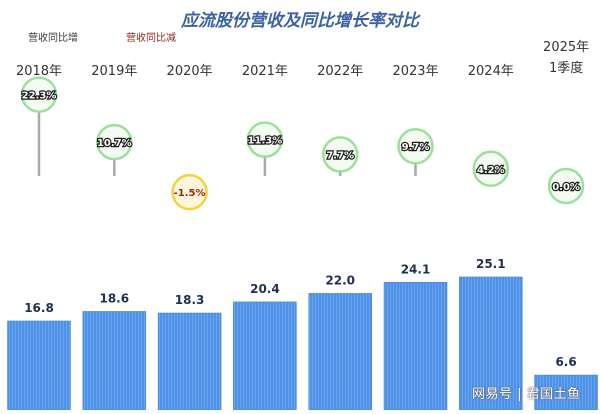 The height and width of the screenshot is (414, 600). I want to click on growth-data-label: -1.5%, so click(190, 193).